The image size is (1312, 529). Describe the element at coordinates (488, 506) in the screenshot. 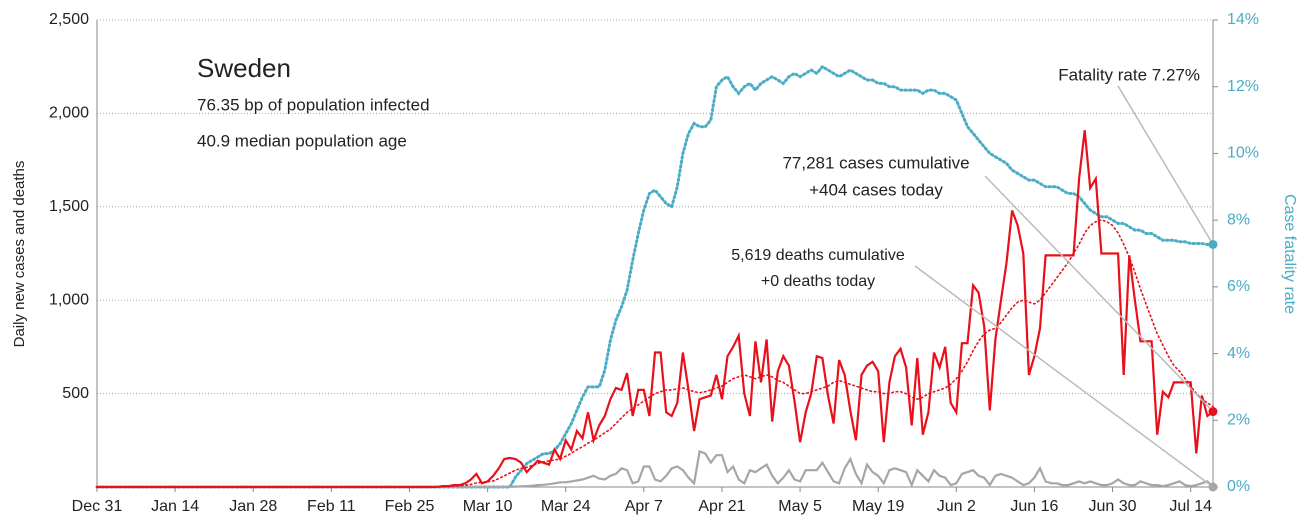

I see `x-tick-label: Mar 10` at that location.